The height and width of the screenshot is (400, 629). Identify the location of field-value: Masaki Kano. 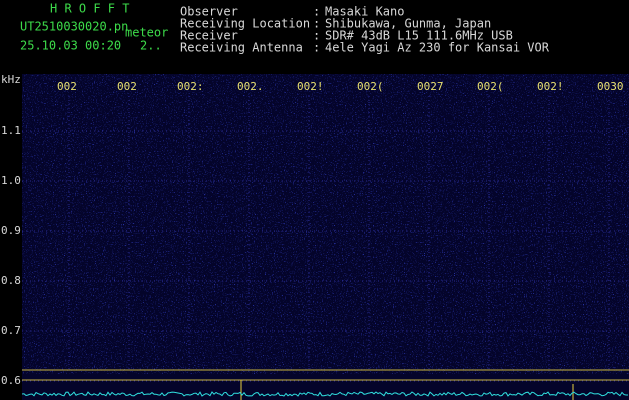
(364, 12).